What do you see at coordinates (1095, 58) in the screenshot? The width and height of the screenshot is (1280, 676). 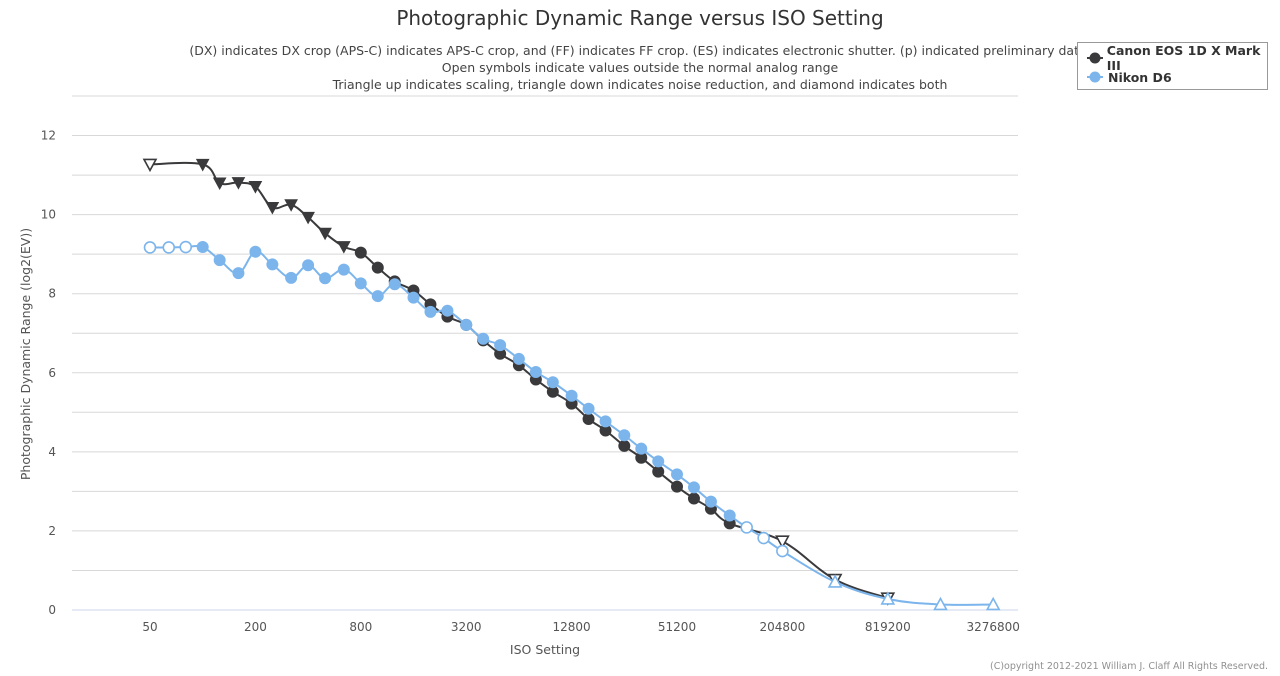 I see `legend-marker-canon` at bounding box center [1095, 58].